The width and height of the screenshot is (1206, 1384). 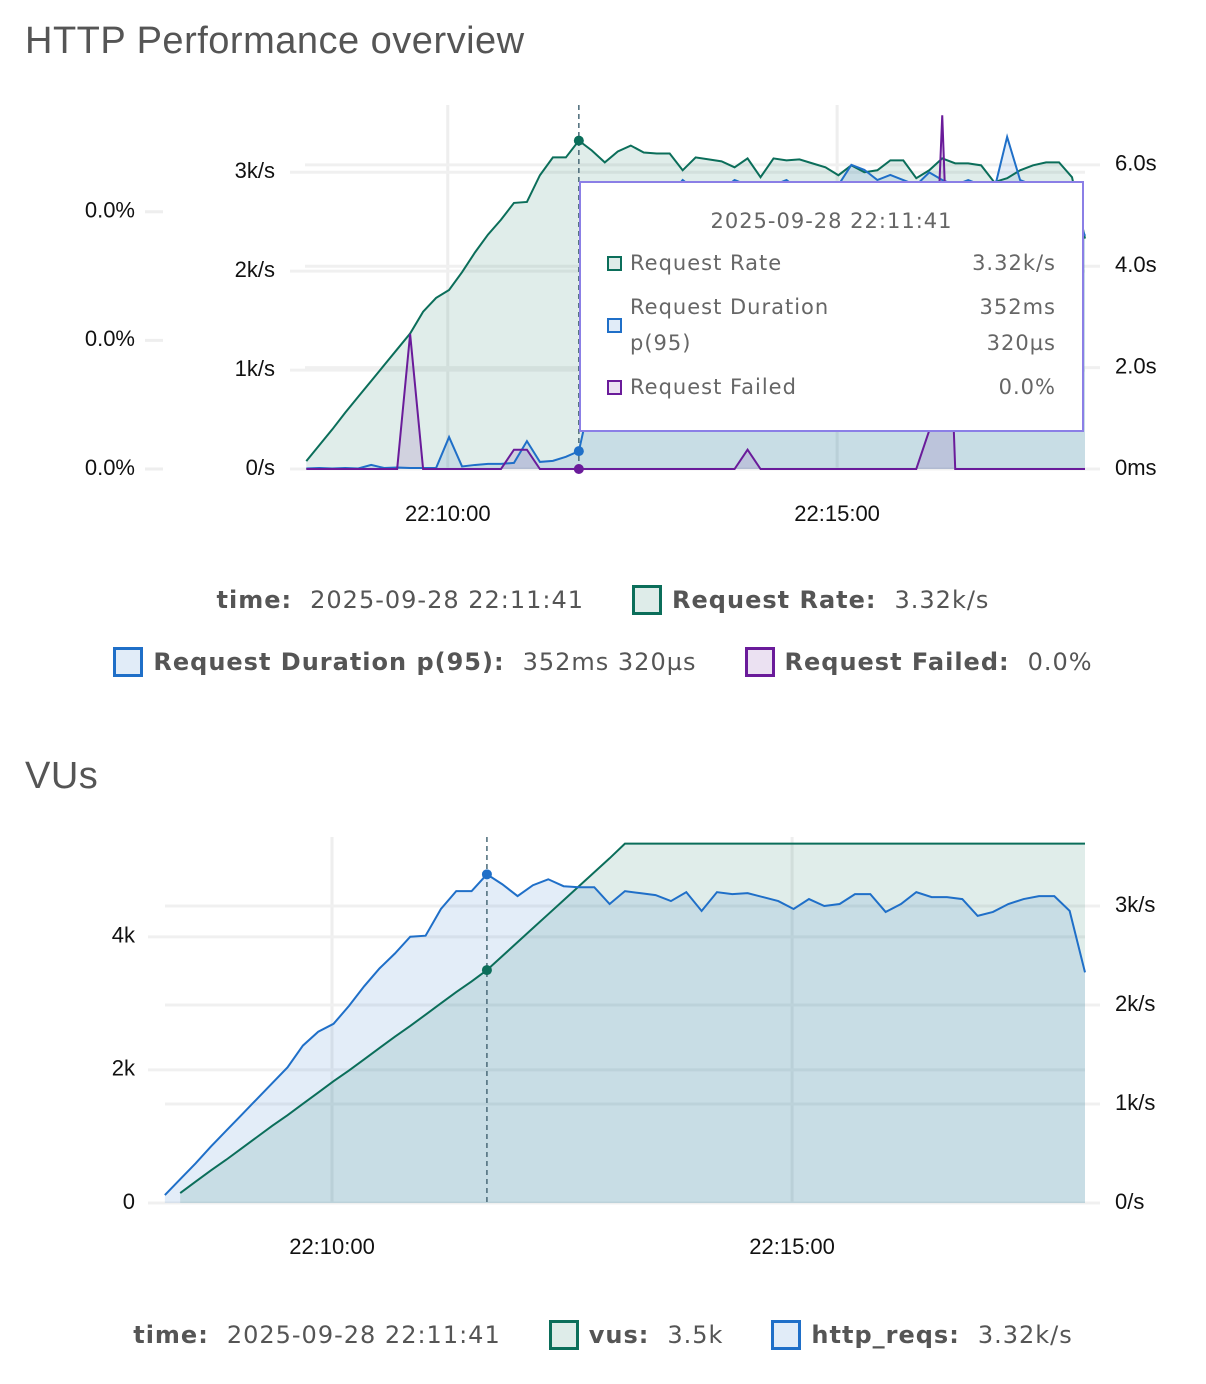 I want to click on tooltip-name: Request Failed, so click(x=713, y=387).